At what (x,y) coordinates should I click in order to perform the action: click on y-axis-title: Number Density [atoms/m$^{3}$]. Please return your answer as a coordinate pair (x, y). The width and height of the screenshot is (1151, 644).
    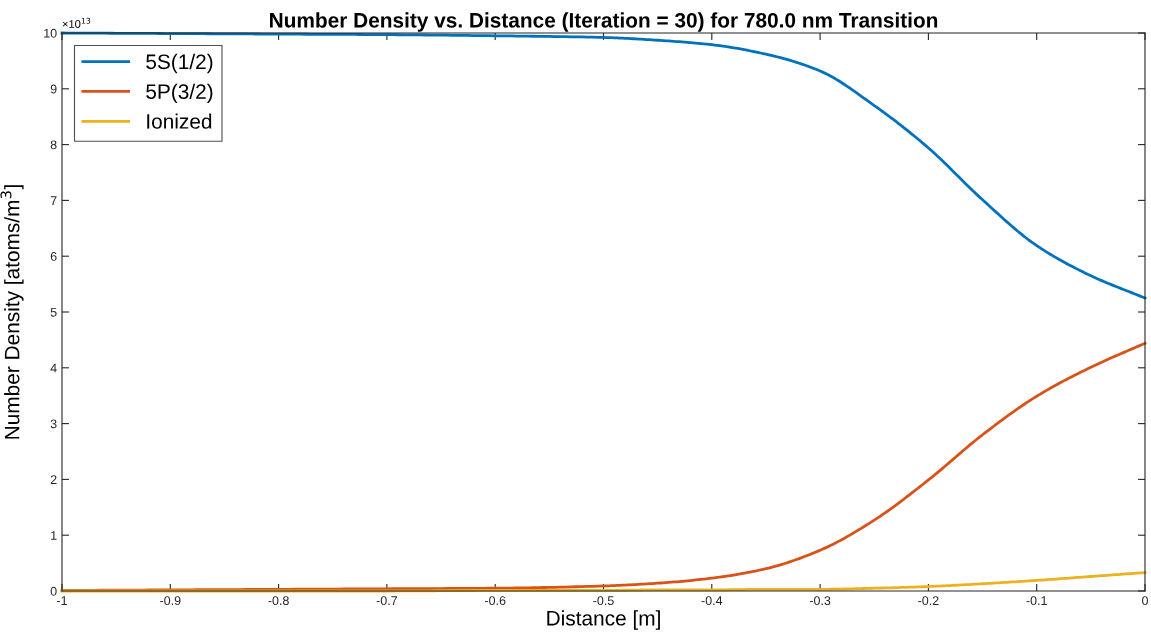
    Looking at the image, I should click on (12, 312).